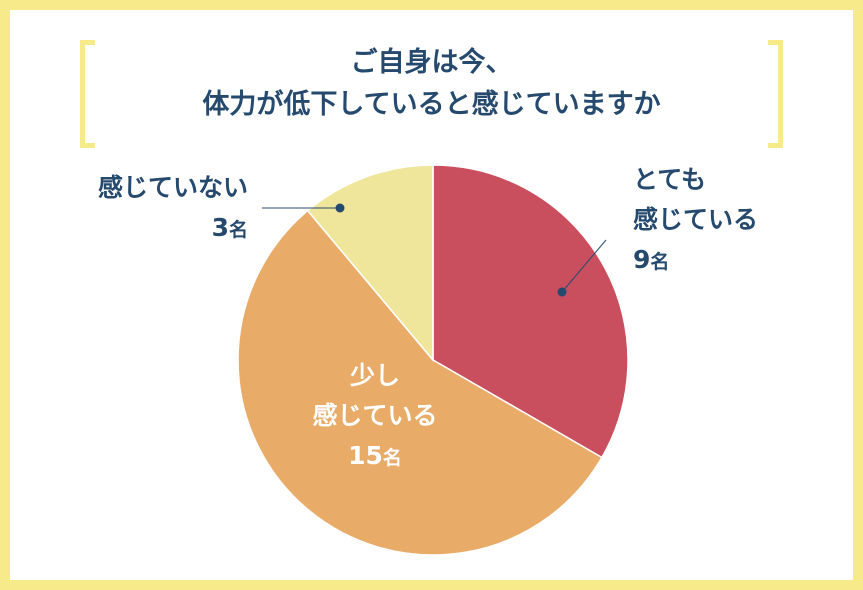 Image resolution: width=863 pixels, height=590 pixels. Describe the element at coordinates (670, 179) in the screenshot. I see `label-very-line1: とても` at that location.